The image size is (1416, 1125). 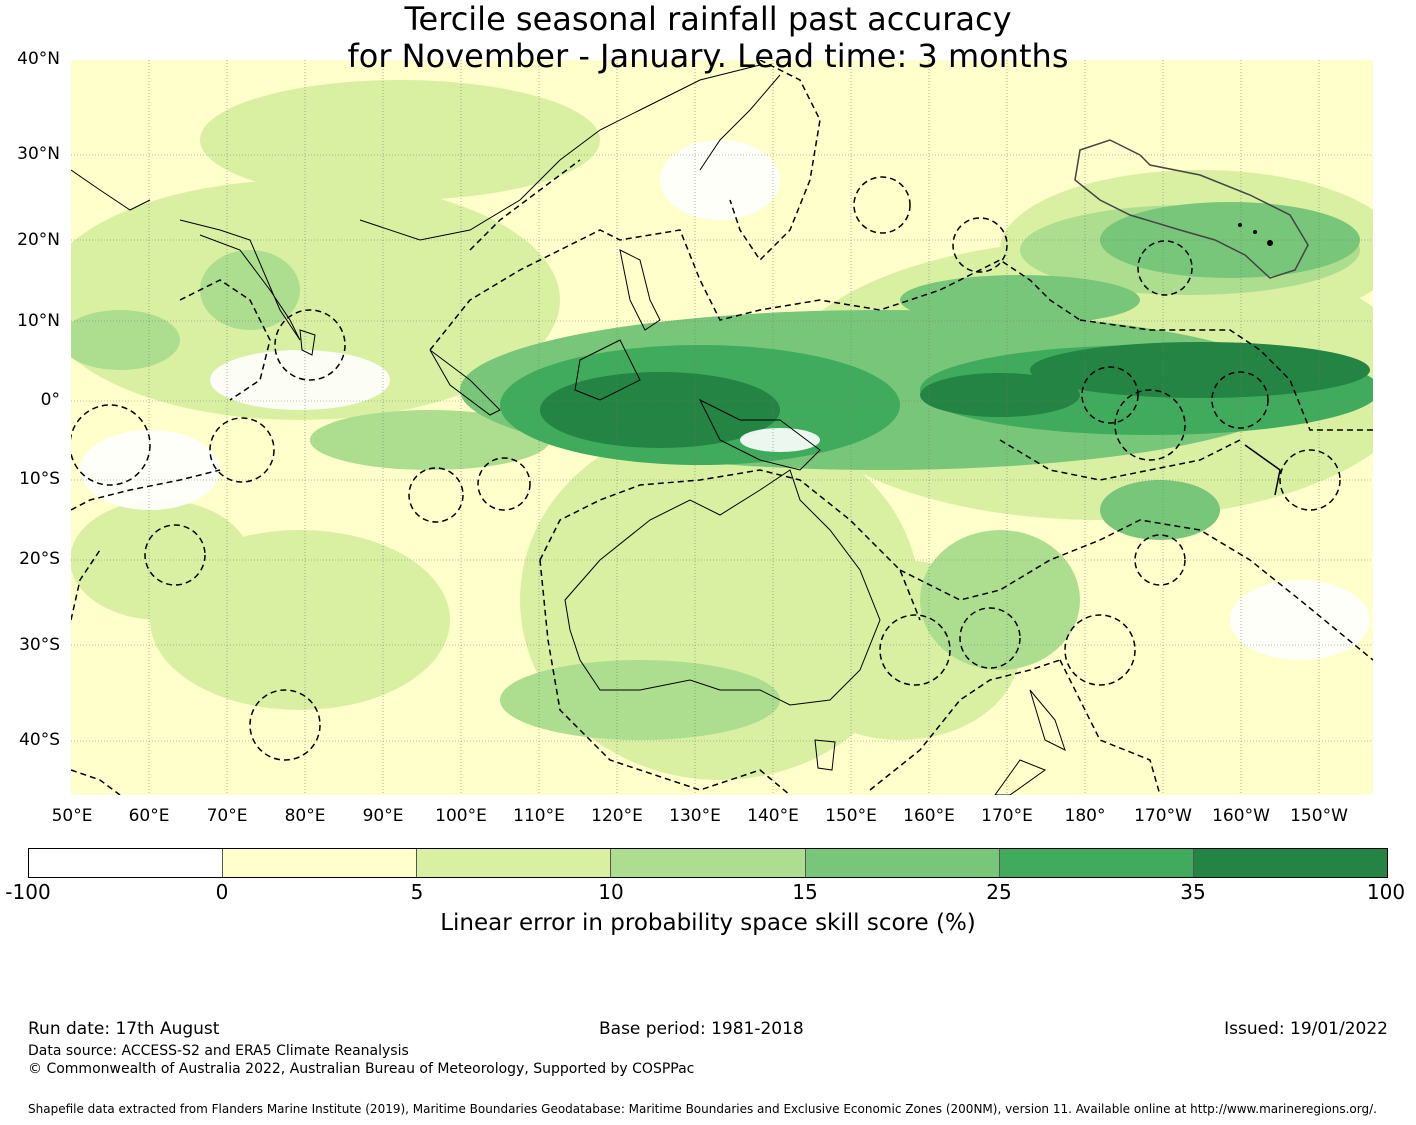 I want to click on new-zealand-north, so click(x=1047, y=720).